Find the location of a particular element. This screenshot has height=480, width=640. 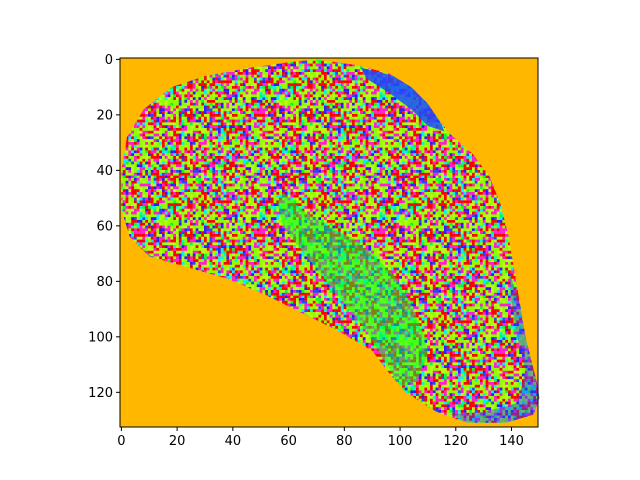

x-tick-label: 40 is located at coordinates (233, 441).